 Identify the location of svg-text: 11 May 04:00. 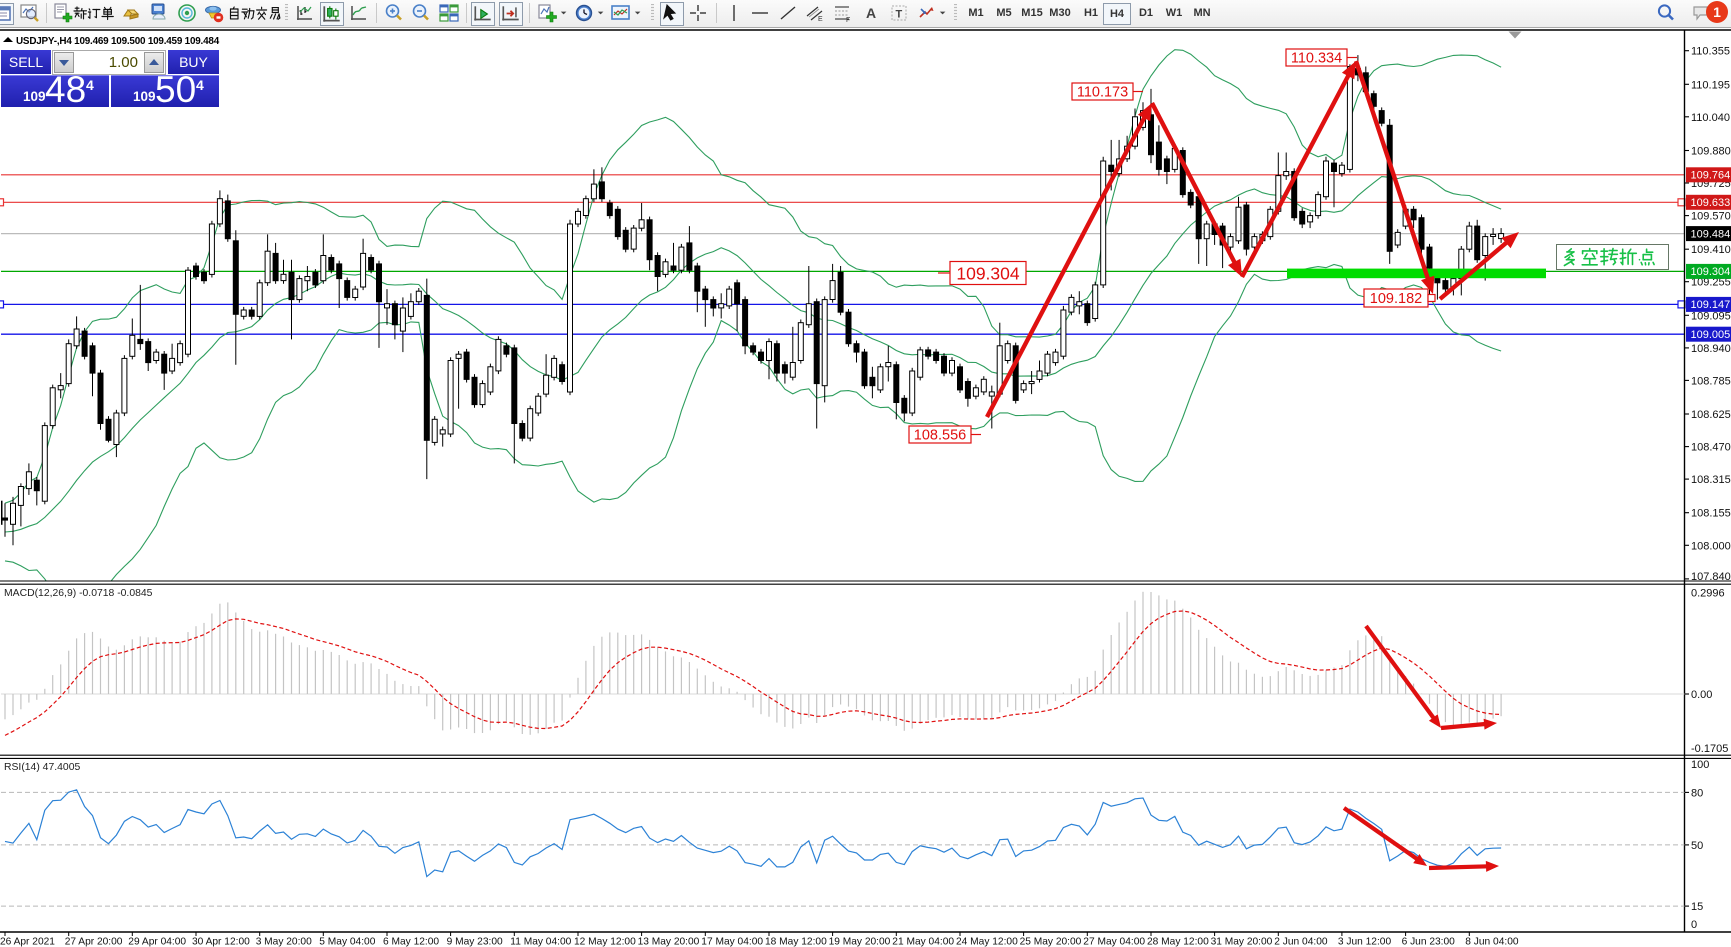
(540, 942).